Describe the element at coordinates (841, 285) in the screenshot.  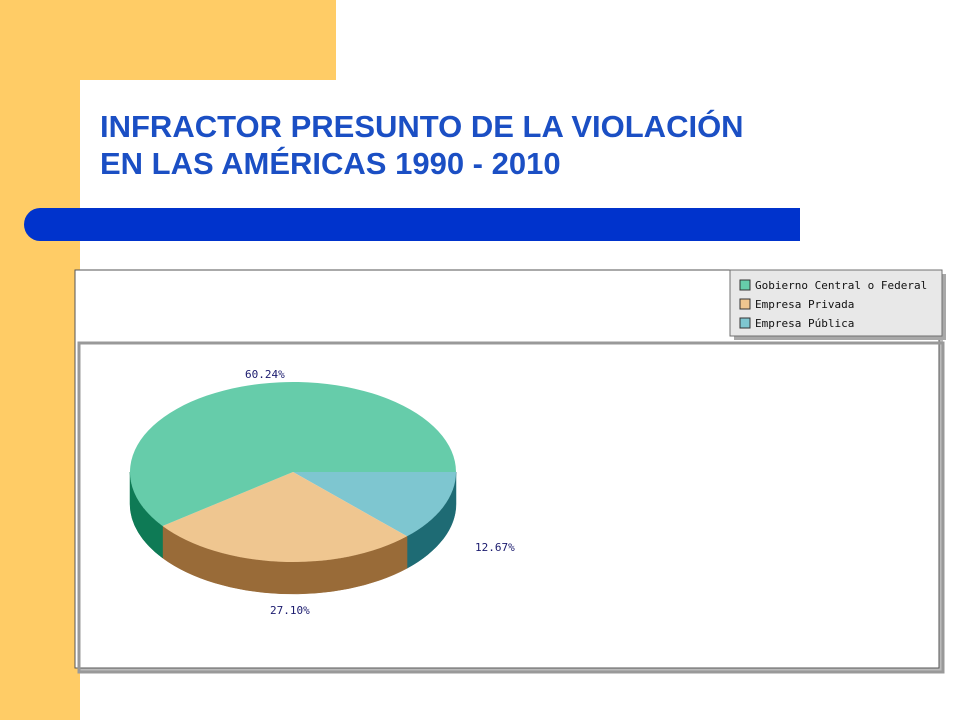
I see `legend-label-gobierno-central-o-federal: Gobierno Central o Federal` at that location.